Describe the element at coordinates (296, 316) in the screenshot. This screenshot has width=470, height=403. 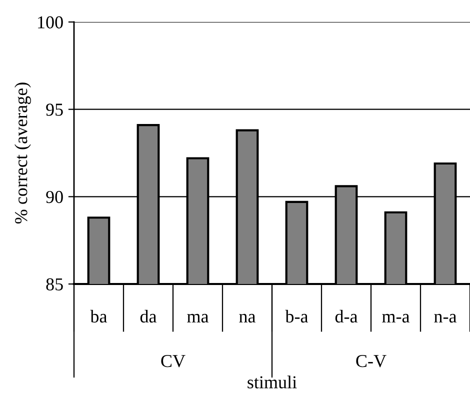
I see `x-tick-label: b-a` at that location.